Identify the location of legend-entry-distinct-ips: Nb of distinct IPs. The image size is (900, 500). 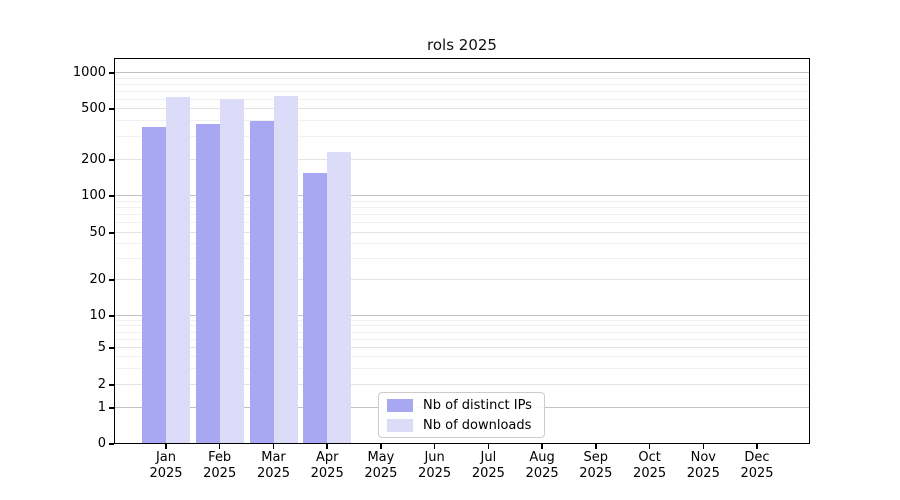
(461, 405).